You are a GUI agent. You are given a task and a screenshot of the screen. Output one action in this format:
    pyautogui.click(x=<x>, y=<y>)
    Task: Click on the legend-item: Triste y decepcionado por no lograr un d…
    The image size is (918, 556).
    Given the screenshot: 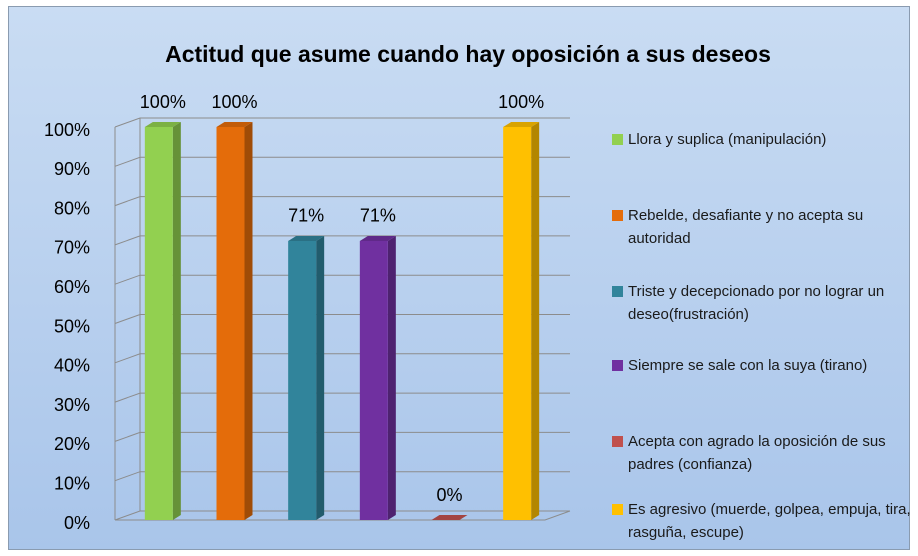 What is the action you would take?
    pyautogui.click(x=765, y=303)
    